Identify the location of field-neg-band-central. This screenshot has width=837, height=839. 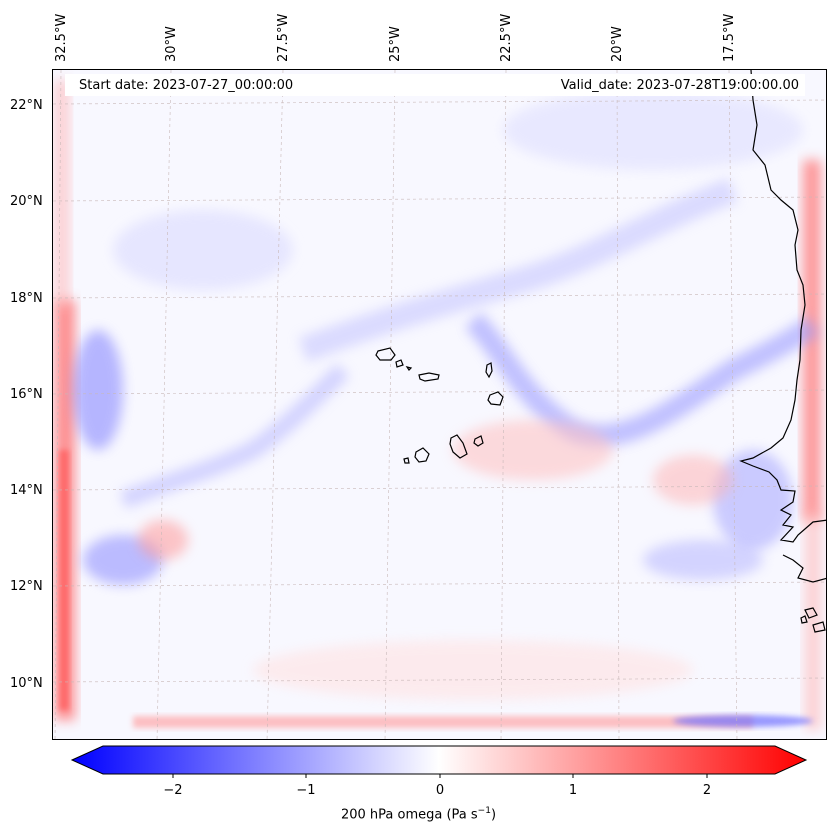
(642, 379).